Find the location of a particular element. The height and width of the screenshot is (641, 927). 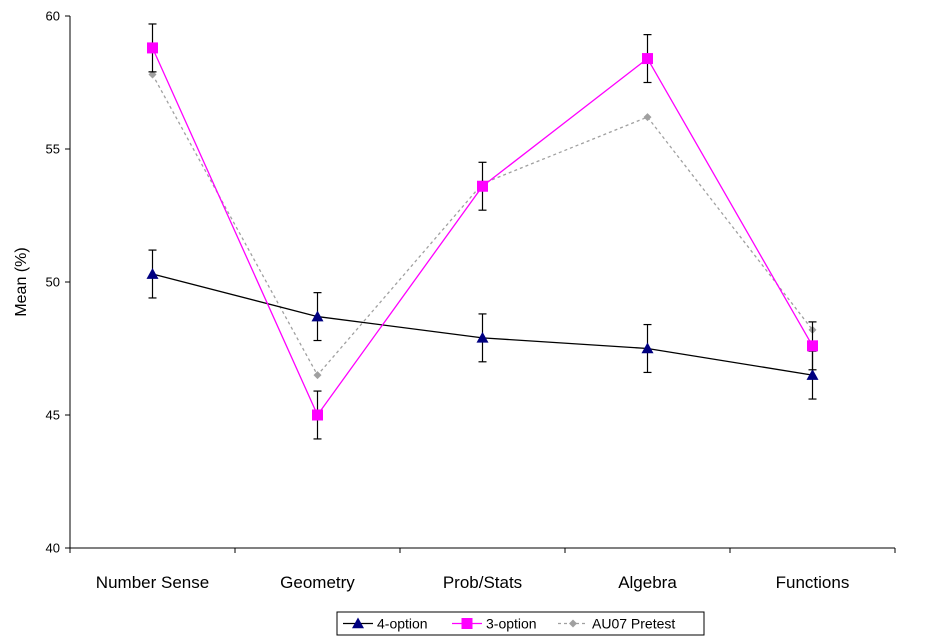

legend-item-4-option: 4-option is located at coordinates (385, 624).